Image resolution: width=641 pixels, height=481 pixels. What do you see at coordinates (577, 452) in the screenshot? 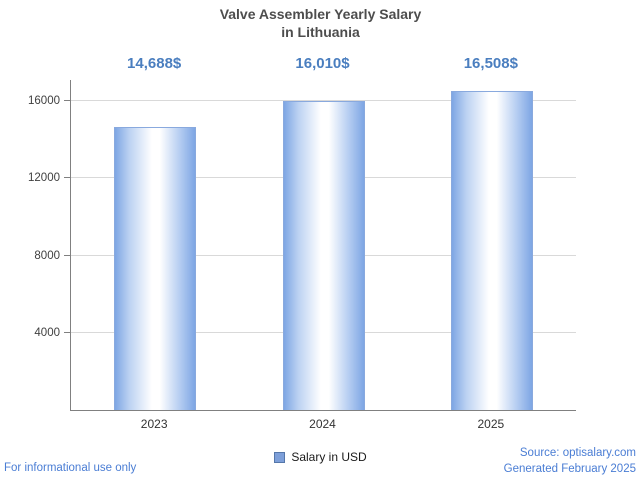
I see `source-text: Source: optisalary.com` at bounding box center [577, 452].